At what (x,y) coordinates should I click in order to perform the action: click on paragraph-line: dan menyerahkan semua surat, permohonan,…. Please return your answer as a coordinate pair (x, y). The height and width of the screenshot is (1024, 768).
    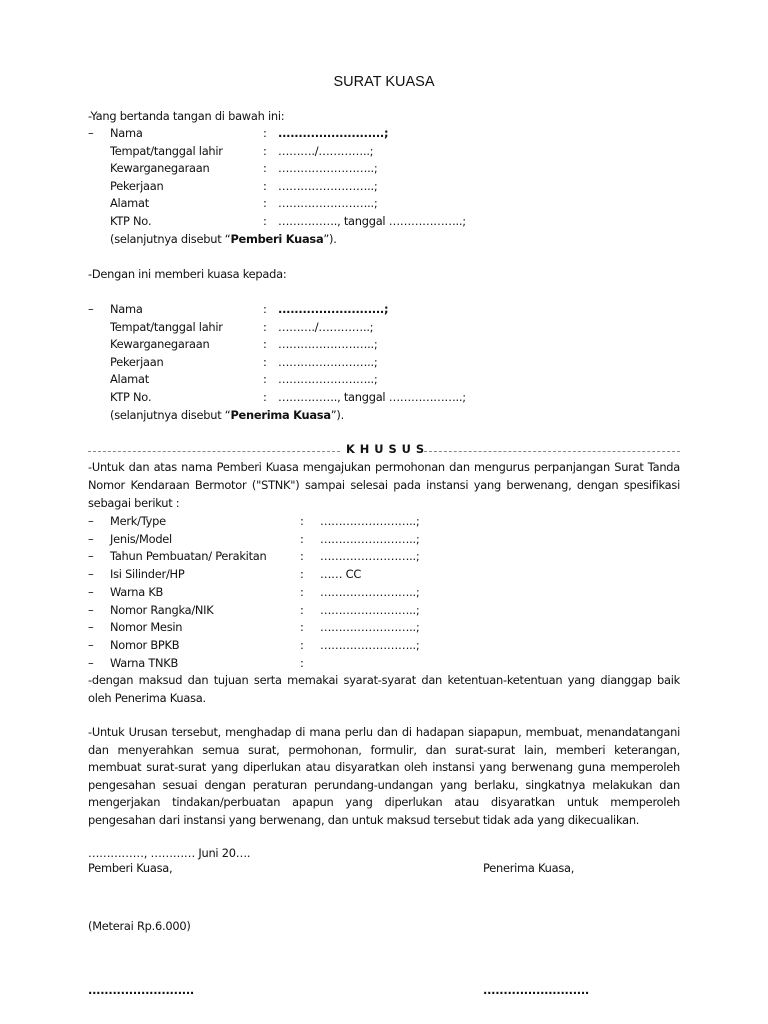
    Looking at the image, I should click on (384, 749).